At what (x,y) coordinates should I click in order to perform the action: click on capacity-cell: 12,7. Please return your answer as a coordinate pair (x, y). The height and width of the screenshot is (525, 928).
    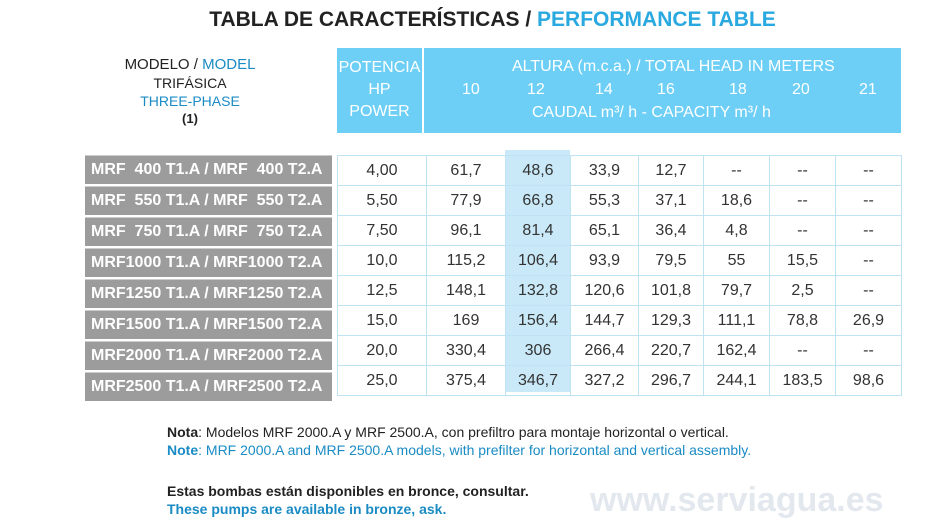
    Looking at the image, I should click on (671, 170).